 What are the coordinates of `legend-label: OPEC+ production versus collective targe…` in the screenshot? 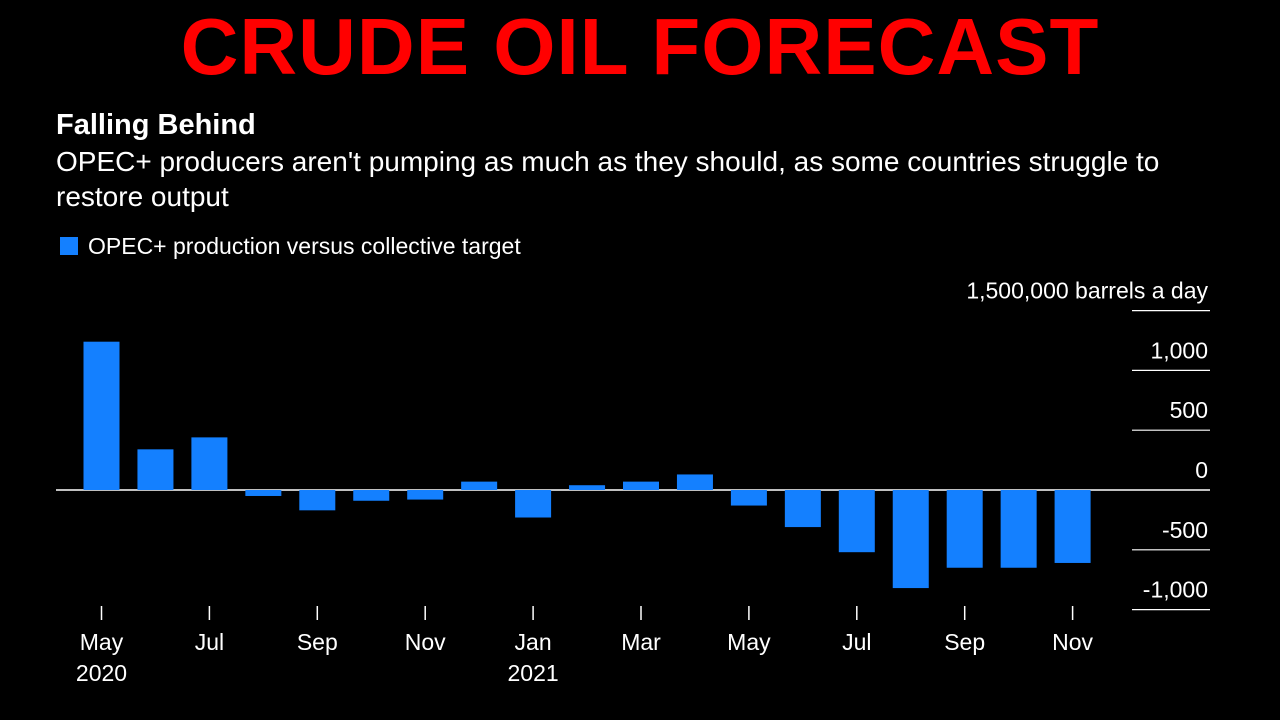 It's located at (304, 246).